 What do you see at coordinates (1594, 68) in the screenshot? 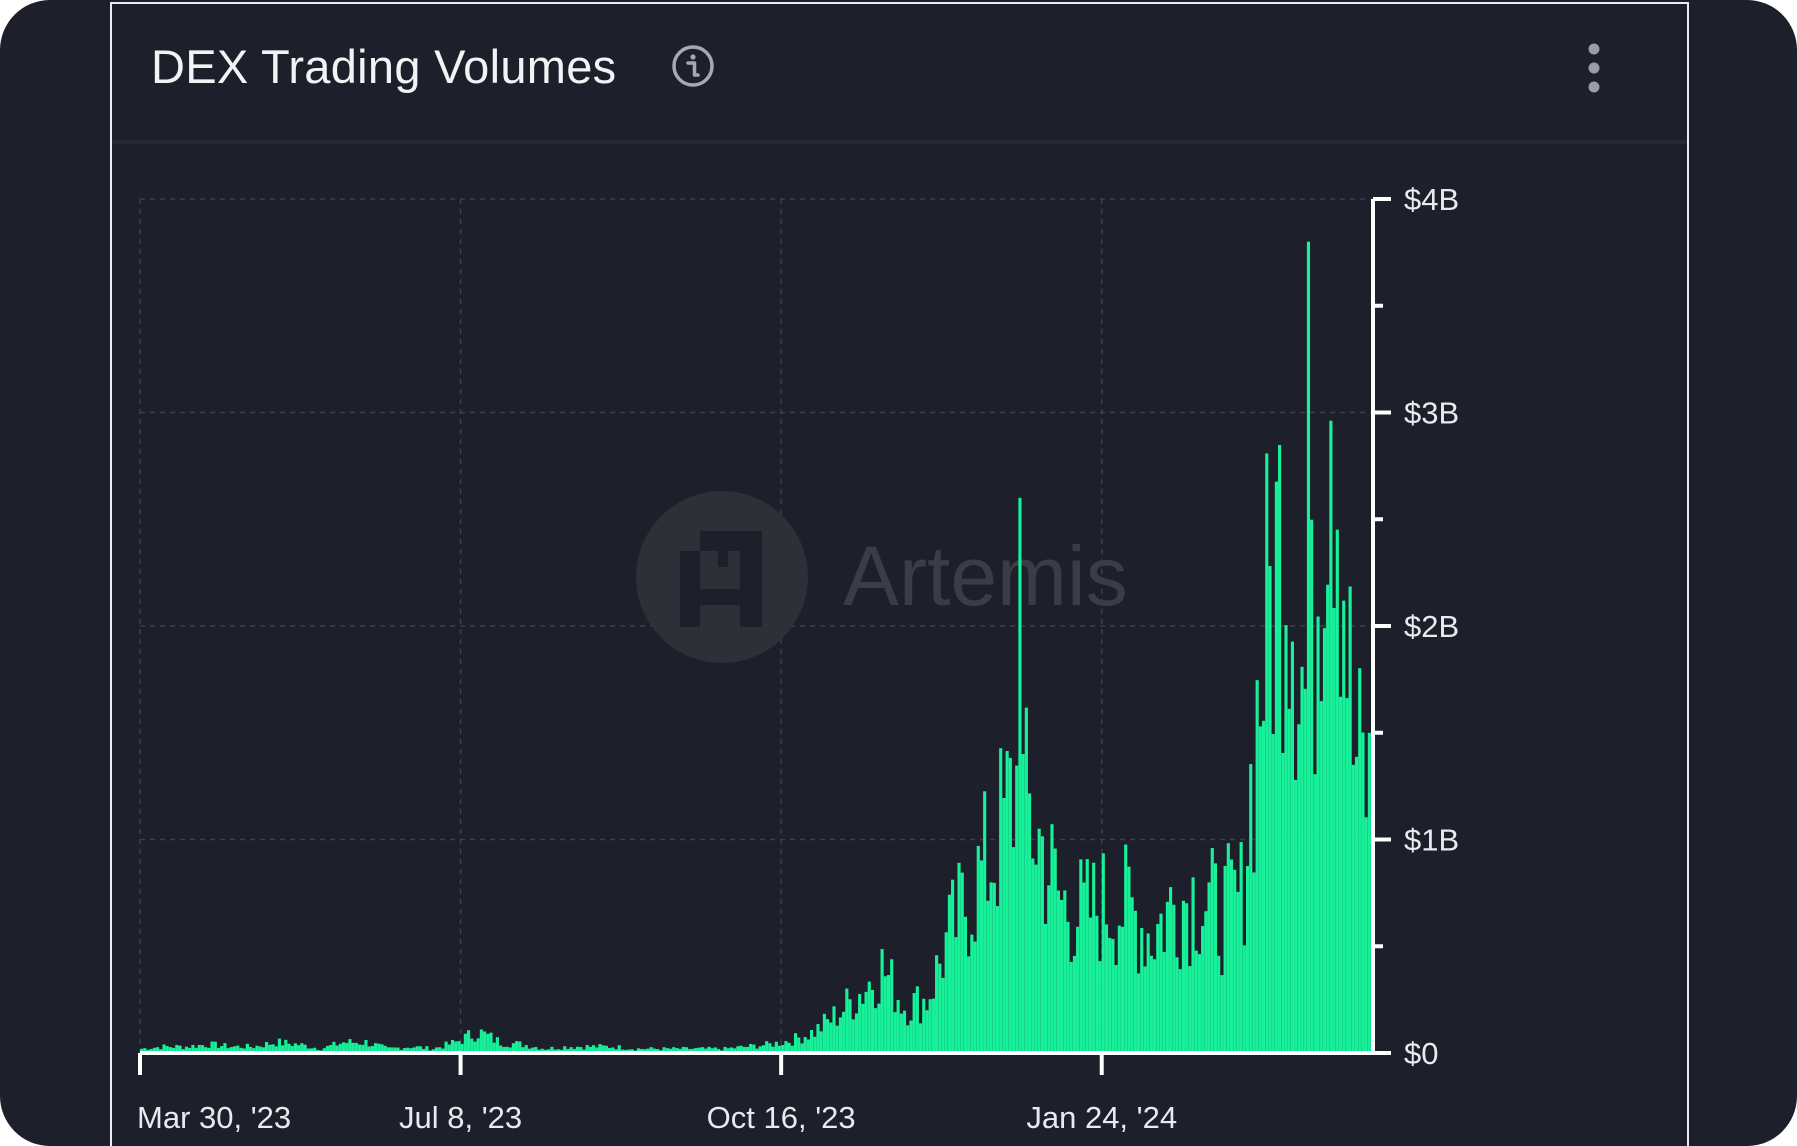
I see `more-vertical-icon` at bounding box center [1594, 68].